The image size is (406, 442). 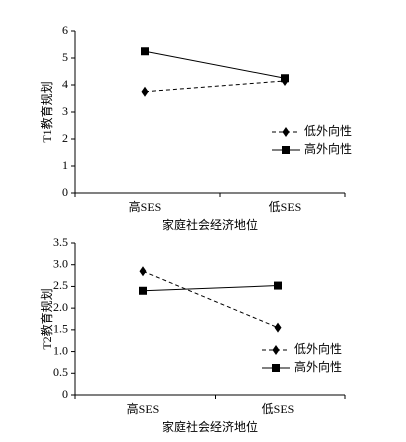 What do you see at coordinates (60, 285) in the screenshot?
I see `y-tick-label: 2.5` at bounding box center [60, 285].